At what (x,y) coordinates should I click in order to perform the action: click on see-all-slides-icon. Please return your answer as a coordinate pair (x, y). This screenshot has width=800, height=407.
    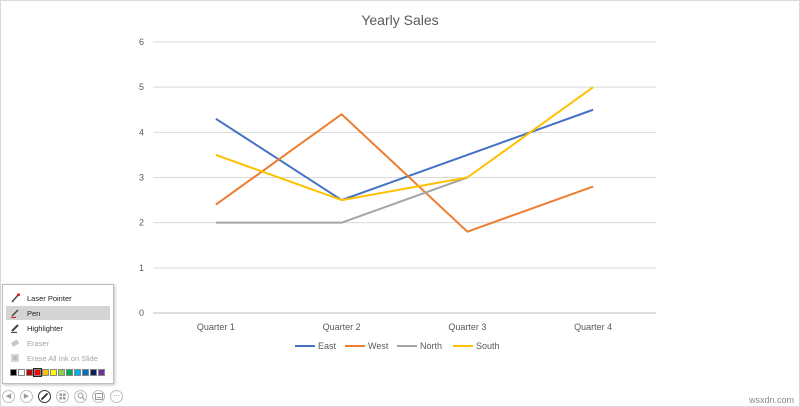
    Looking at the image, I should click on (62, 396).